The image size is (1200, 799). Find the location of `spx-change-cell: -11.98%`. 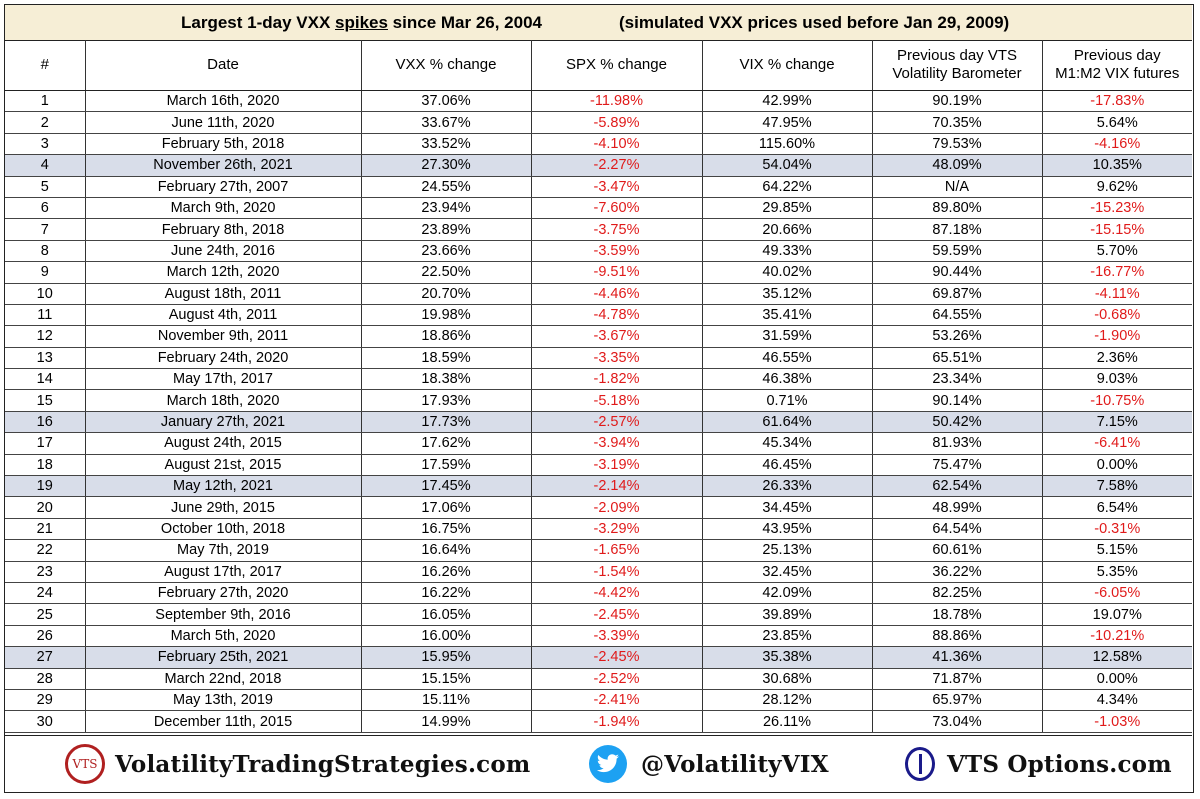

spx-change-cell: -11.98% is located at coordinates (617, 101).